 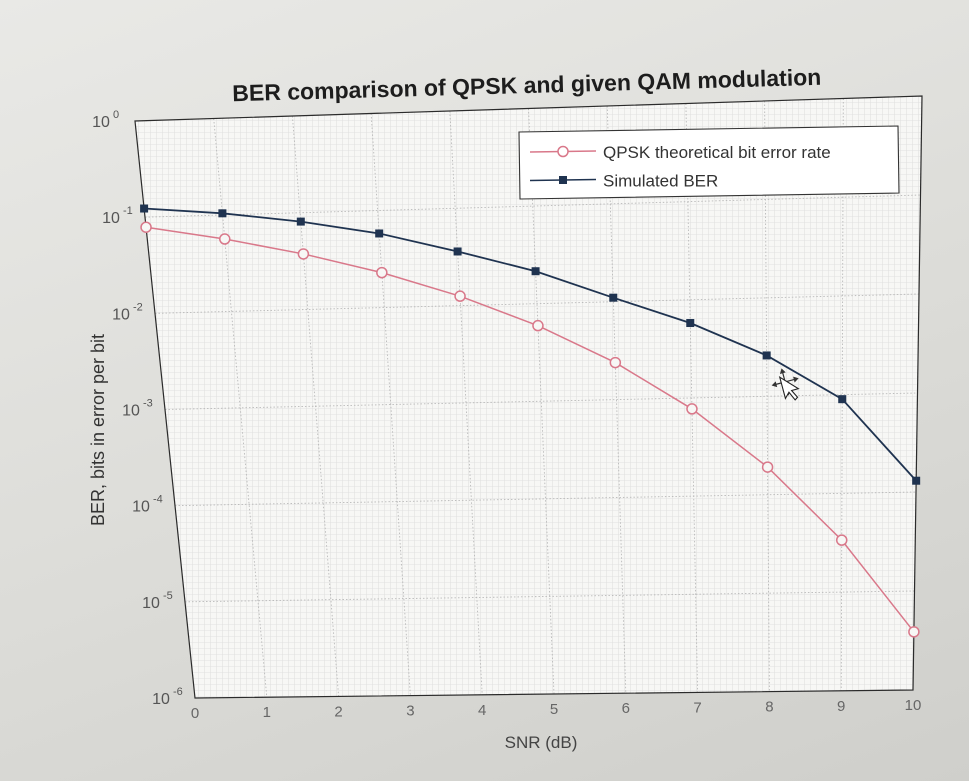 I want to click on legend-box, so click(x=709, y=162).